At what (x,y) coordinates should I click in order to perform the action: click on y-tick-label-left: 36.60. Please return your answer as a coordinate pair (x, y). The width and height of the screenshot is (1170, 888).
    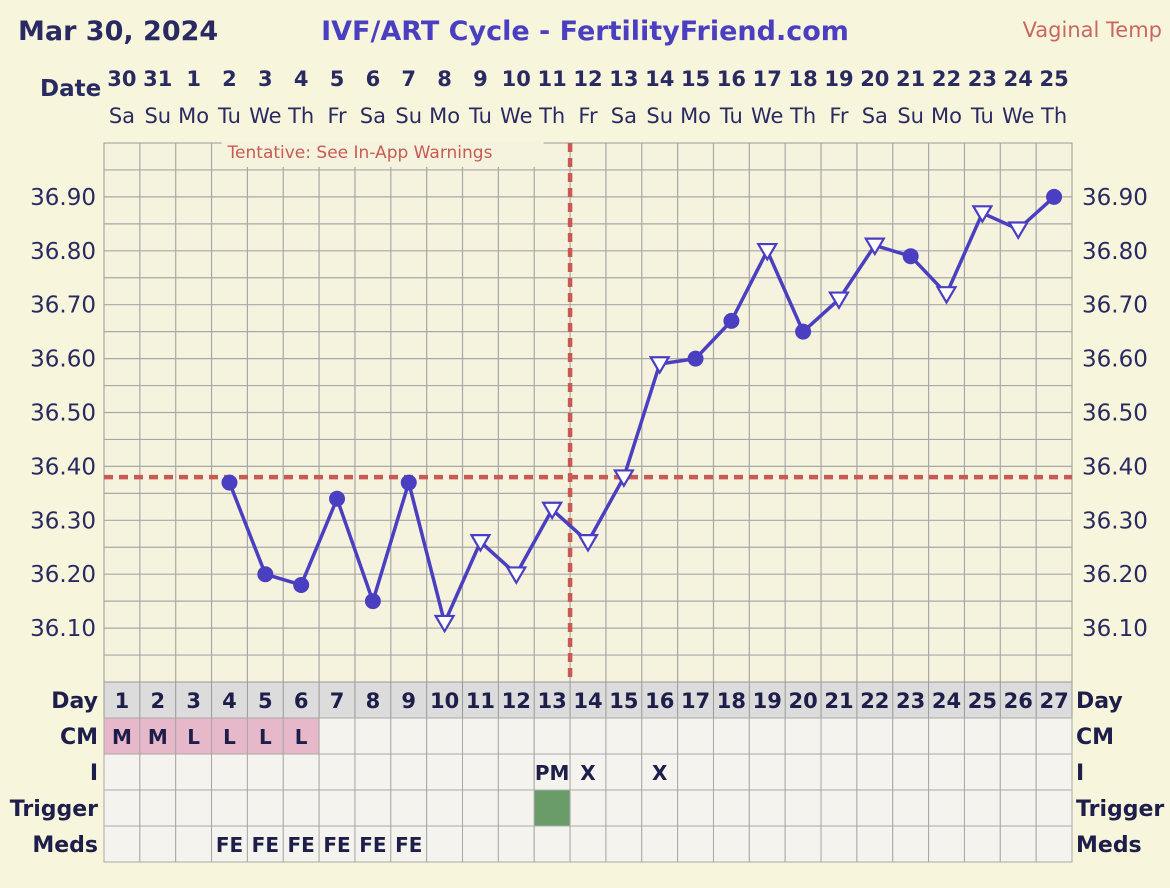
    Looking at the image, I should click on (63, 360).